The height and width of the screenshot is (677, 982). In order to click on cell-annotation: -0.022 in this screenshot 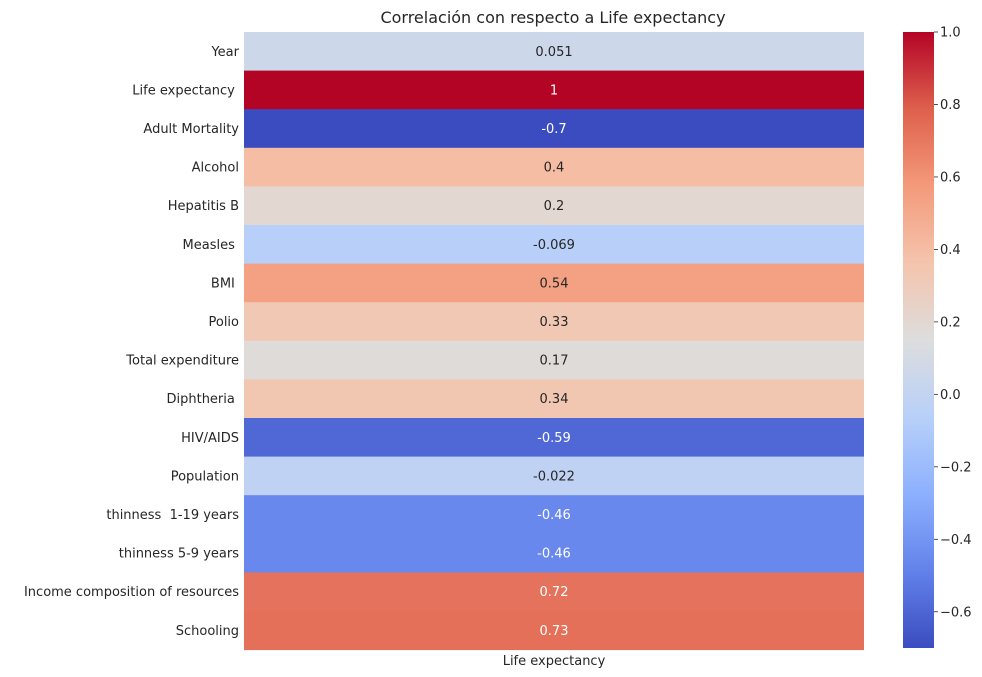, I will do `click(554, 476)`.